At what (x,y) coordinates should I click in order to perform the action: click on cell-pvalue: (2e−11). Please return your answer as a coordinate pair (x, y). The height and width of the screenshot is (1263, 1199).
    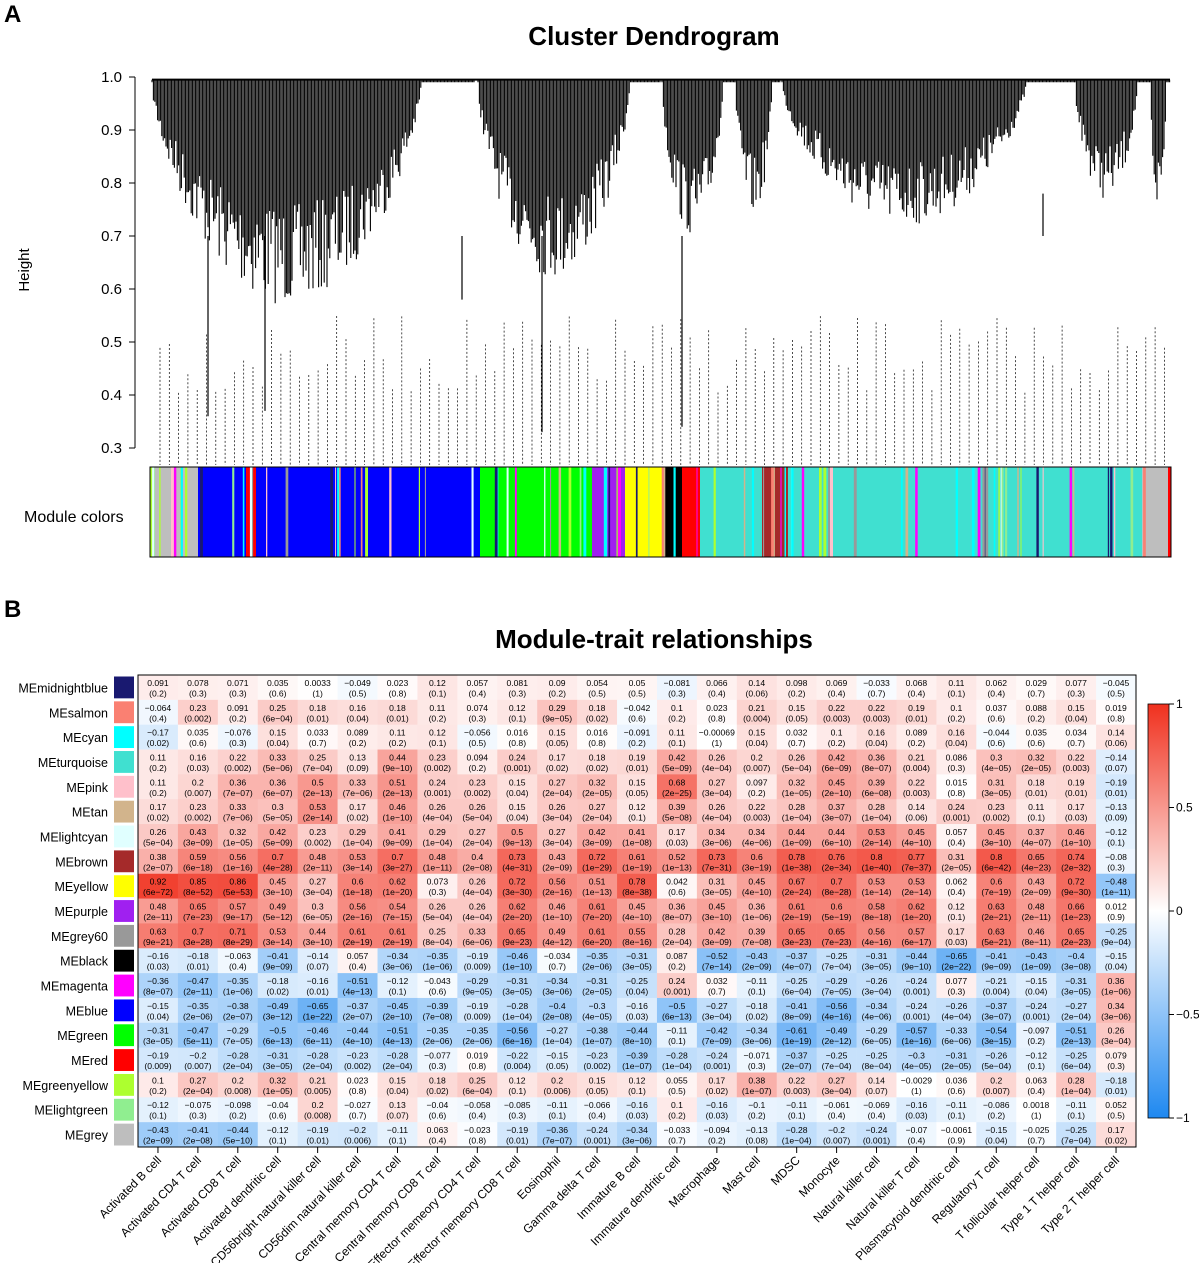
    Looking at the image, I should click on (1036, 917).